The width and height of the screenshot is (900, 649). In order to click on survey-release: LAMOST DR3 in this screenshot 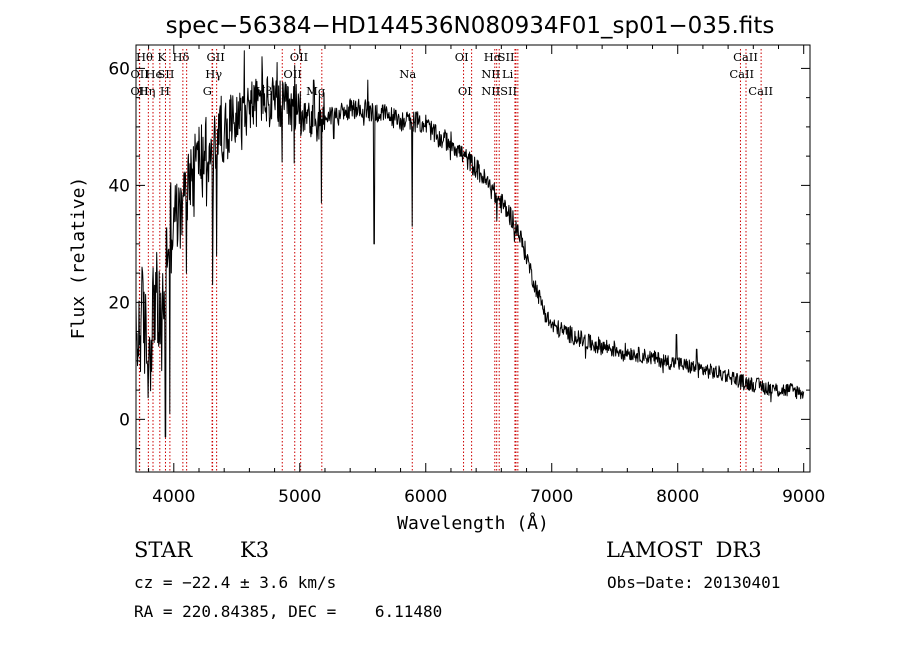, I will do `click(684, 550)`.